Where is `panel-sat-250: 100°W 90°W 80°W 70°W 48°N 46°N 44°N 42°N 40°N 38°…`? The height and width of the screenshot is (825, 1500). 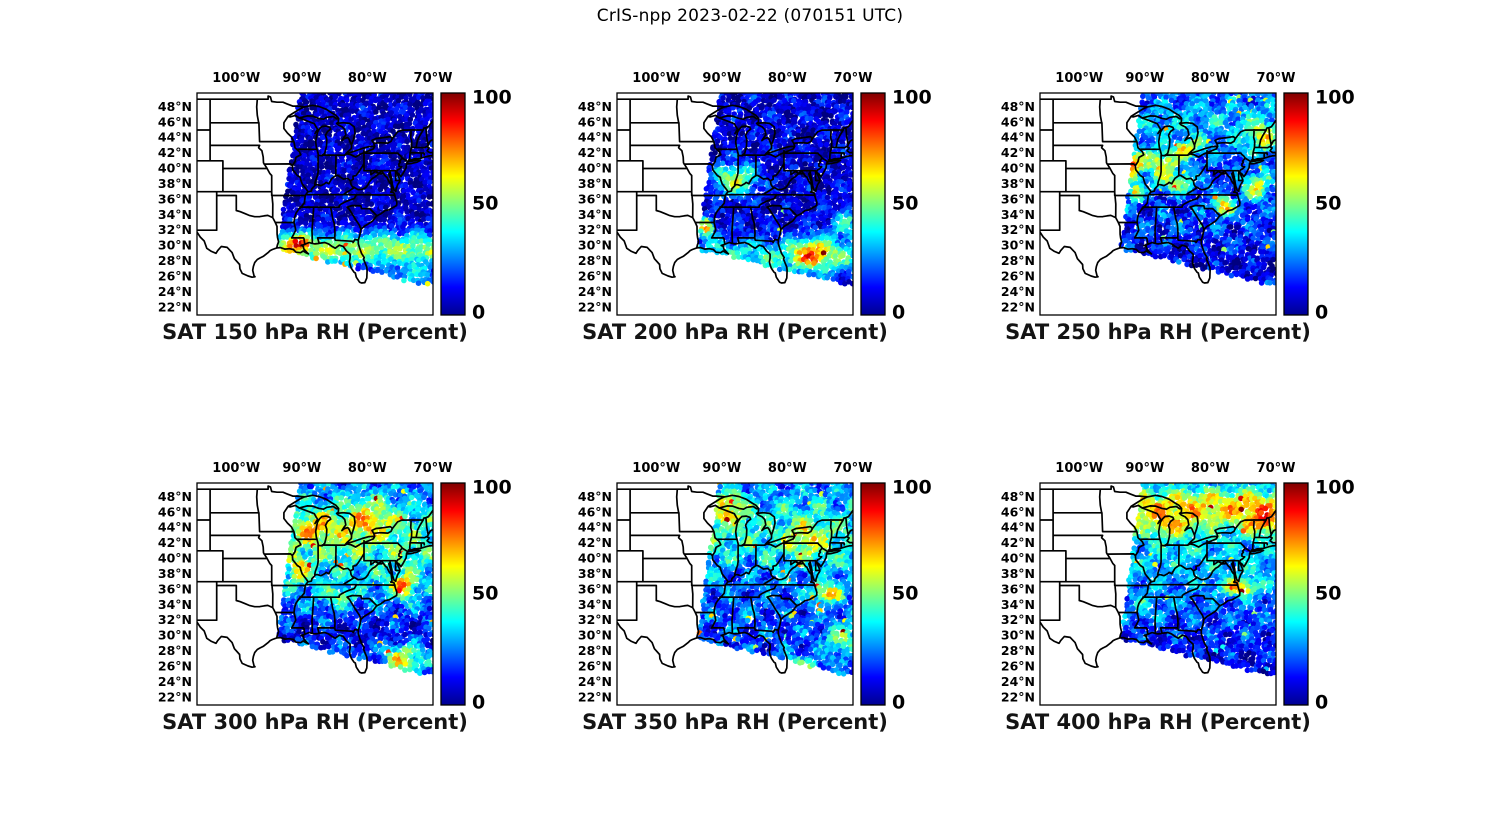 panel-sat-250: 100°W 90°W 80°W 70°W 48°N 46°N 44°N 42°N 40°N 38°… is located at coordinates (1176, 190).